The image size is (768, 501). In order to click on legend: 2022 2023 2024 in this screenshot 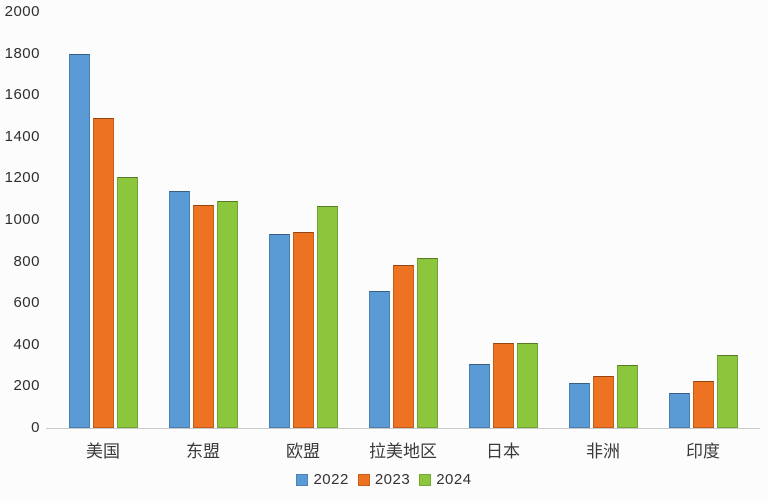, I will do `click(384, 479)`.